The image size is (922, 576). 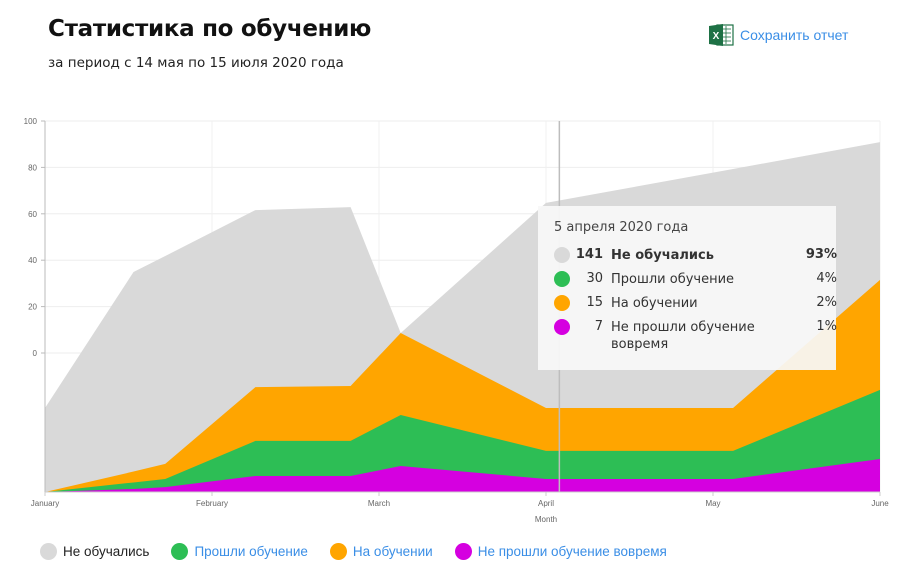 I want to click on legend-label: Не обучались, so click(x=106, y=551).